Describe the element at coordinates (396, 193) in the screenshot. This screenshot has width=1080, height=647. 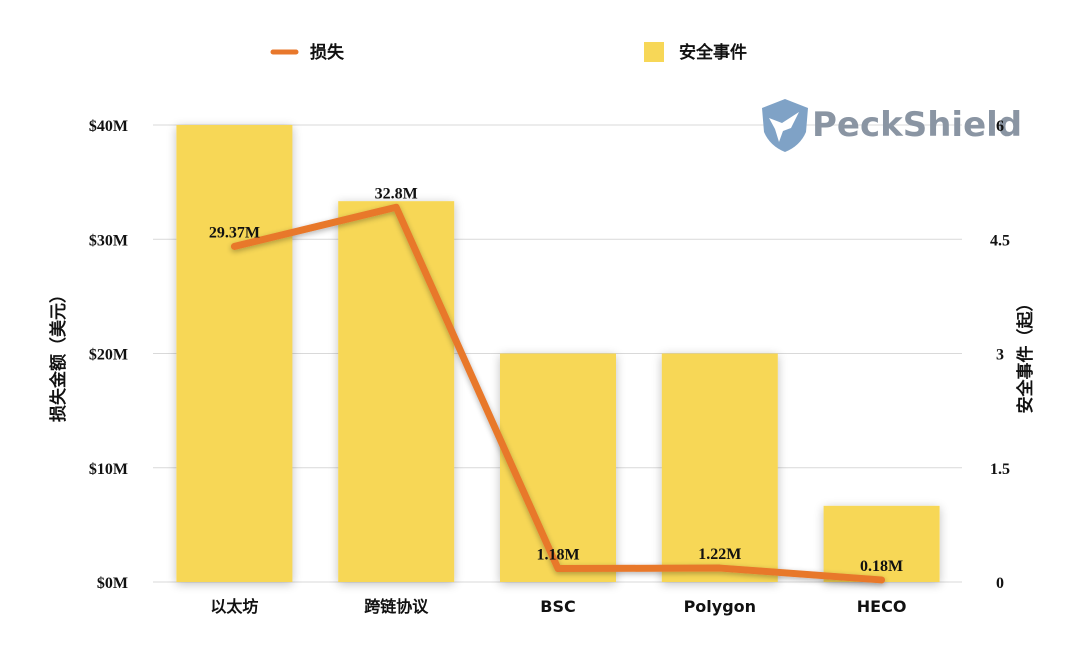
I see `data-label: 32.8M` at that location.